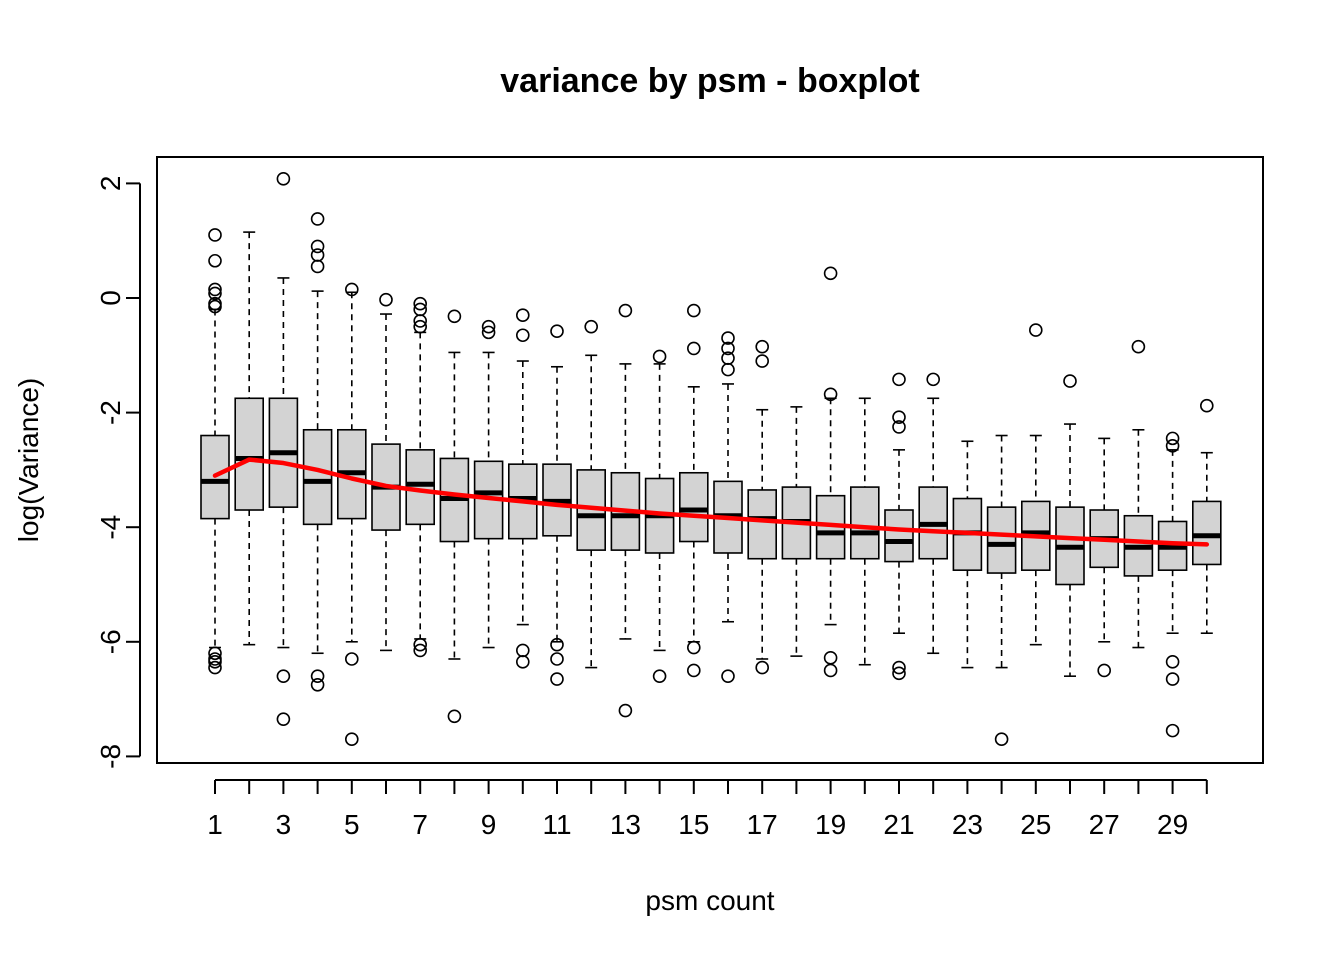 This screenshot has height=965, width=1344. What do you see at coordinates (830, 824) in the screenshot?
I see `x-tick-label: 19` at bounding box center [830, 824].